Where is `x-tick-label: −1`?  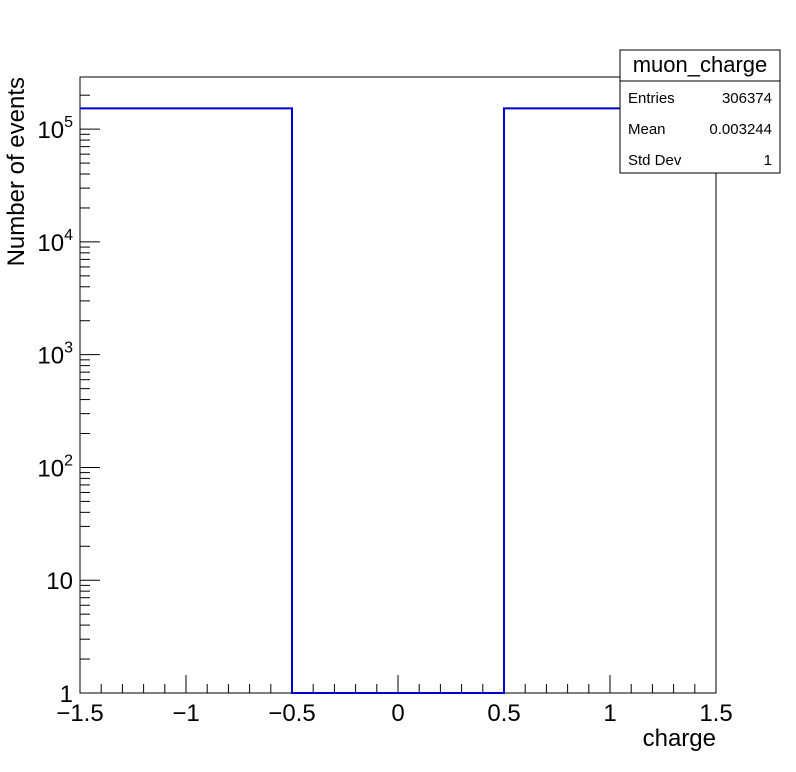 x-tick-label: −1 is located at coordinates (185, 713).